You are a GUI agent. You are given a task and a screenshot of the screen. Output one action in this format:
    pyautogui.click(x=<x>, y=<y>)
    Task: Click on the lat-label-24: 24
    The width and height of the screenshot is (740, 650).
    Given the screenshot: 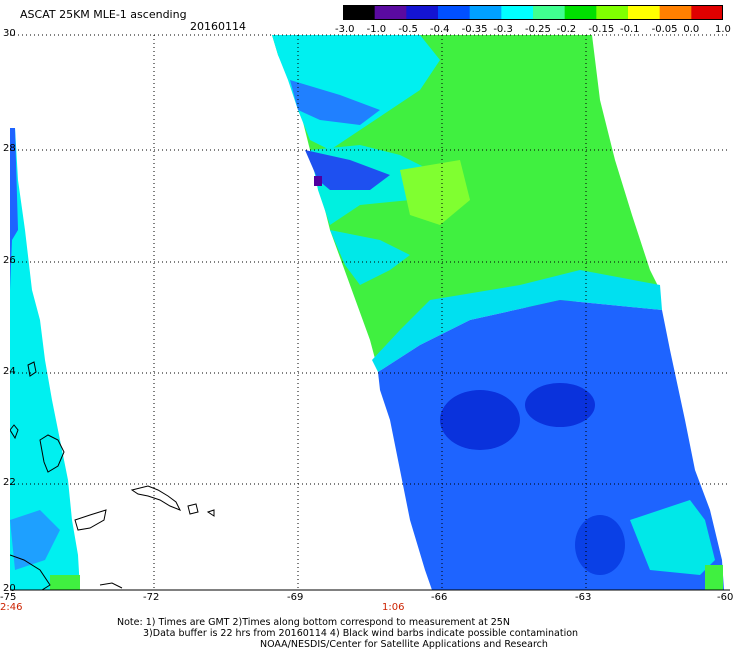 What is the action you would take?
    pyautogui.click(x=9, y=371)
    